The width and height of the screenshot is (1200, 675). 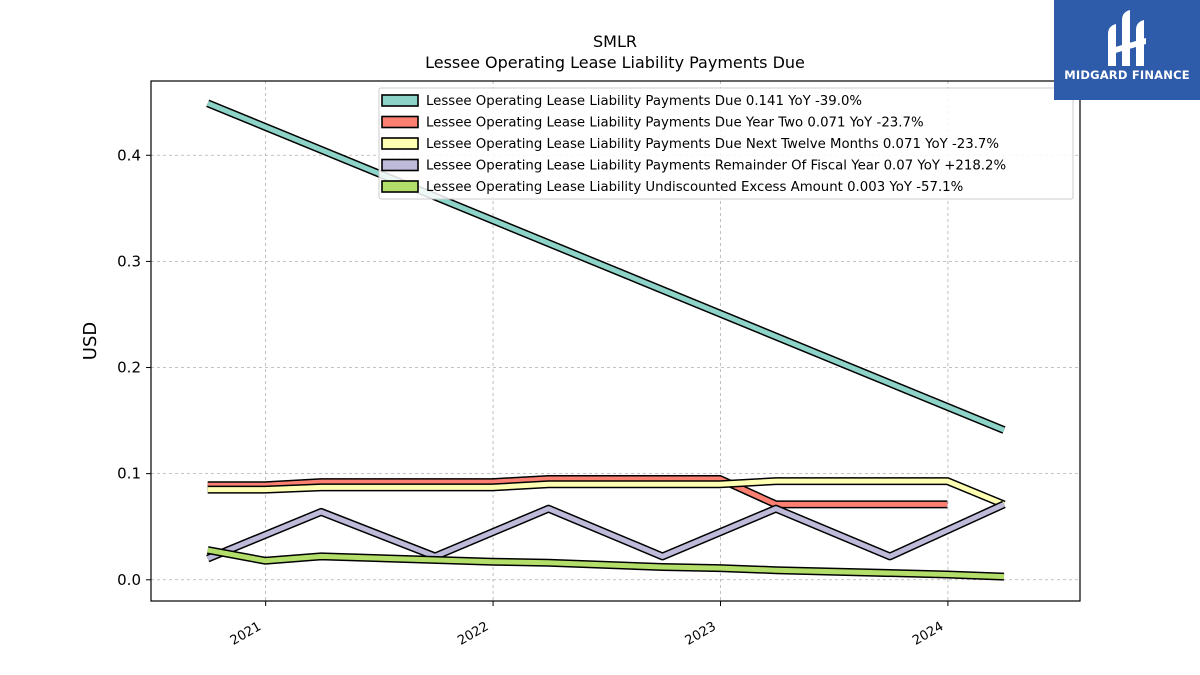 What do you see at coordinates (129, 580) in the screenshot?
I see `y-tick-label: 0.0` at bounding box center [129, 580].